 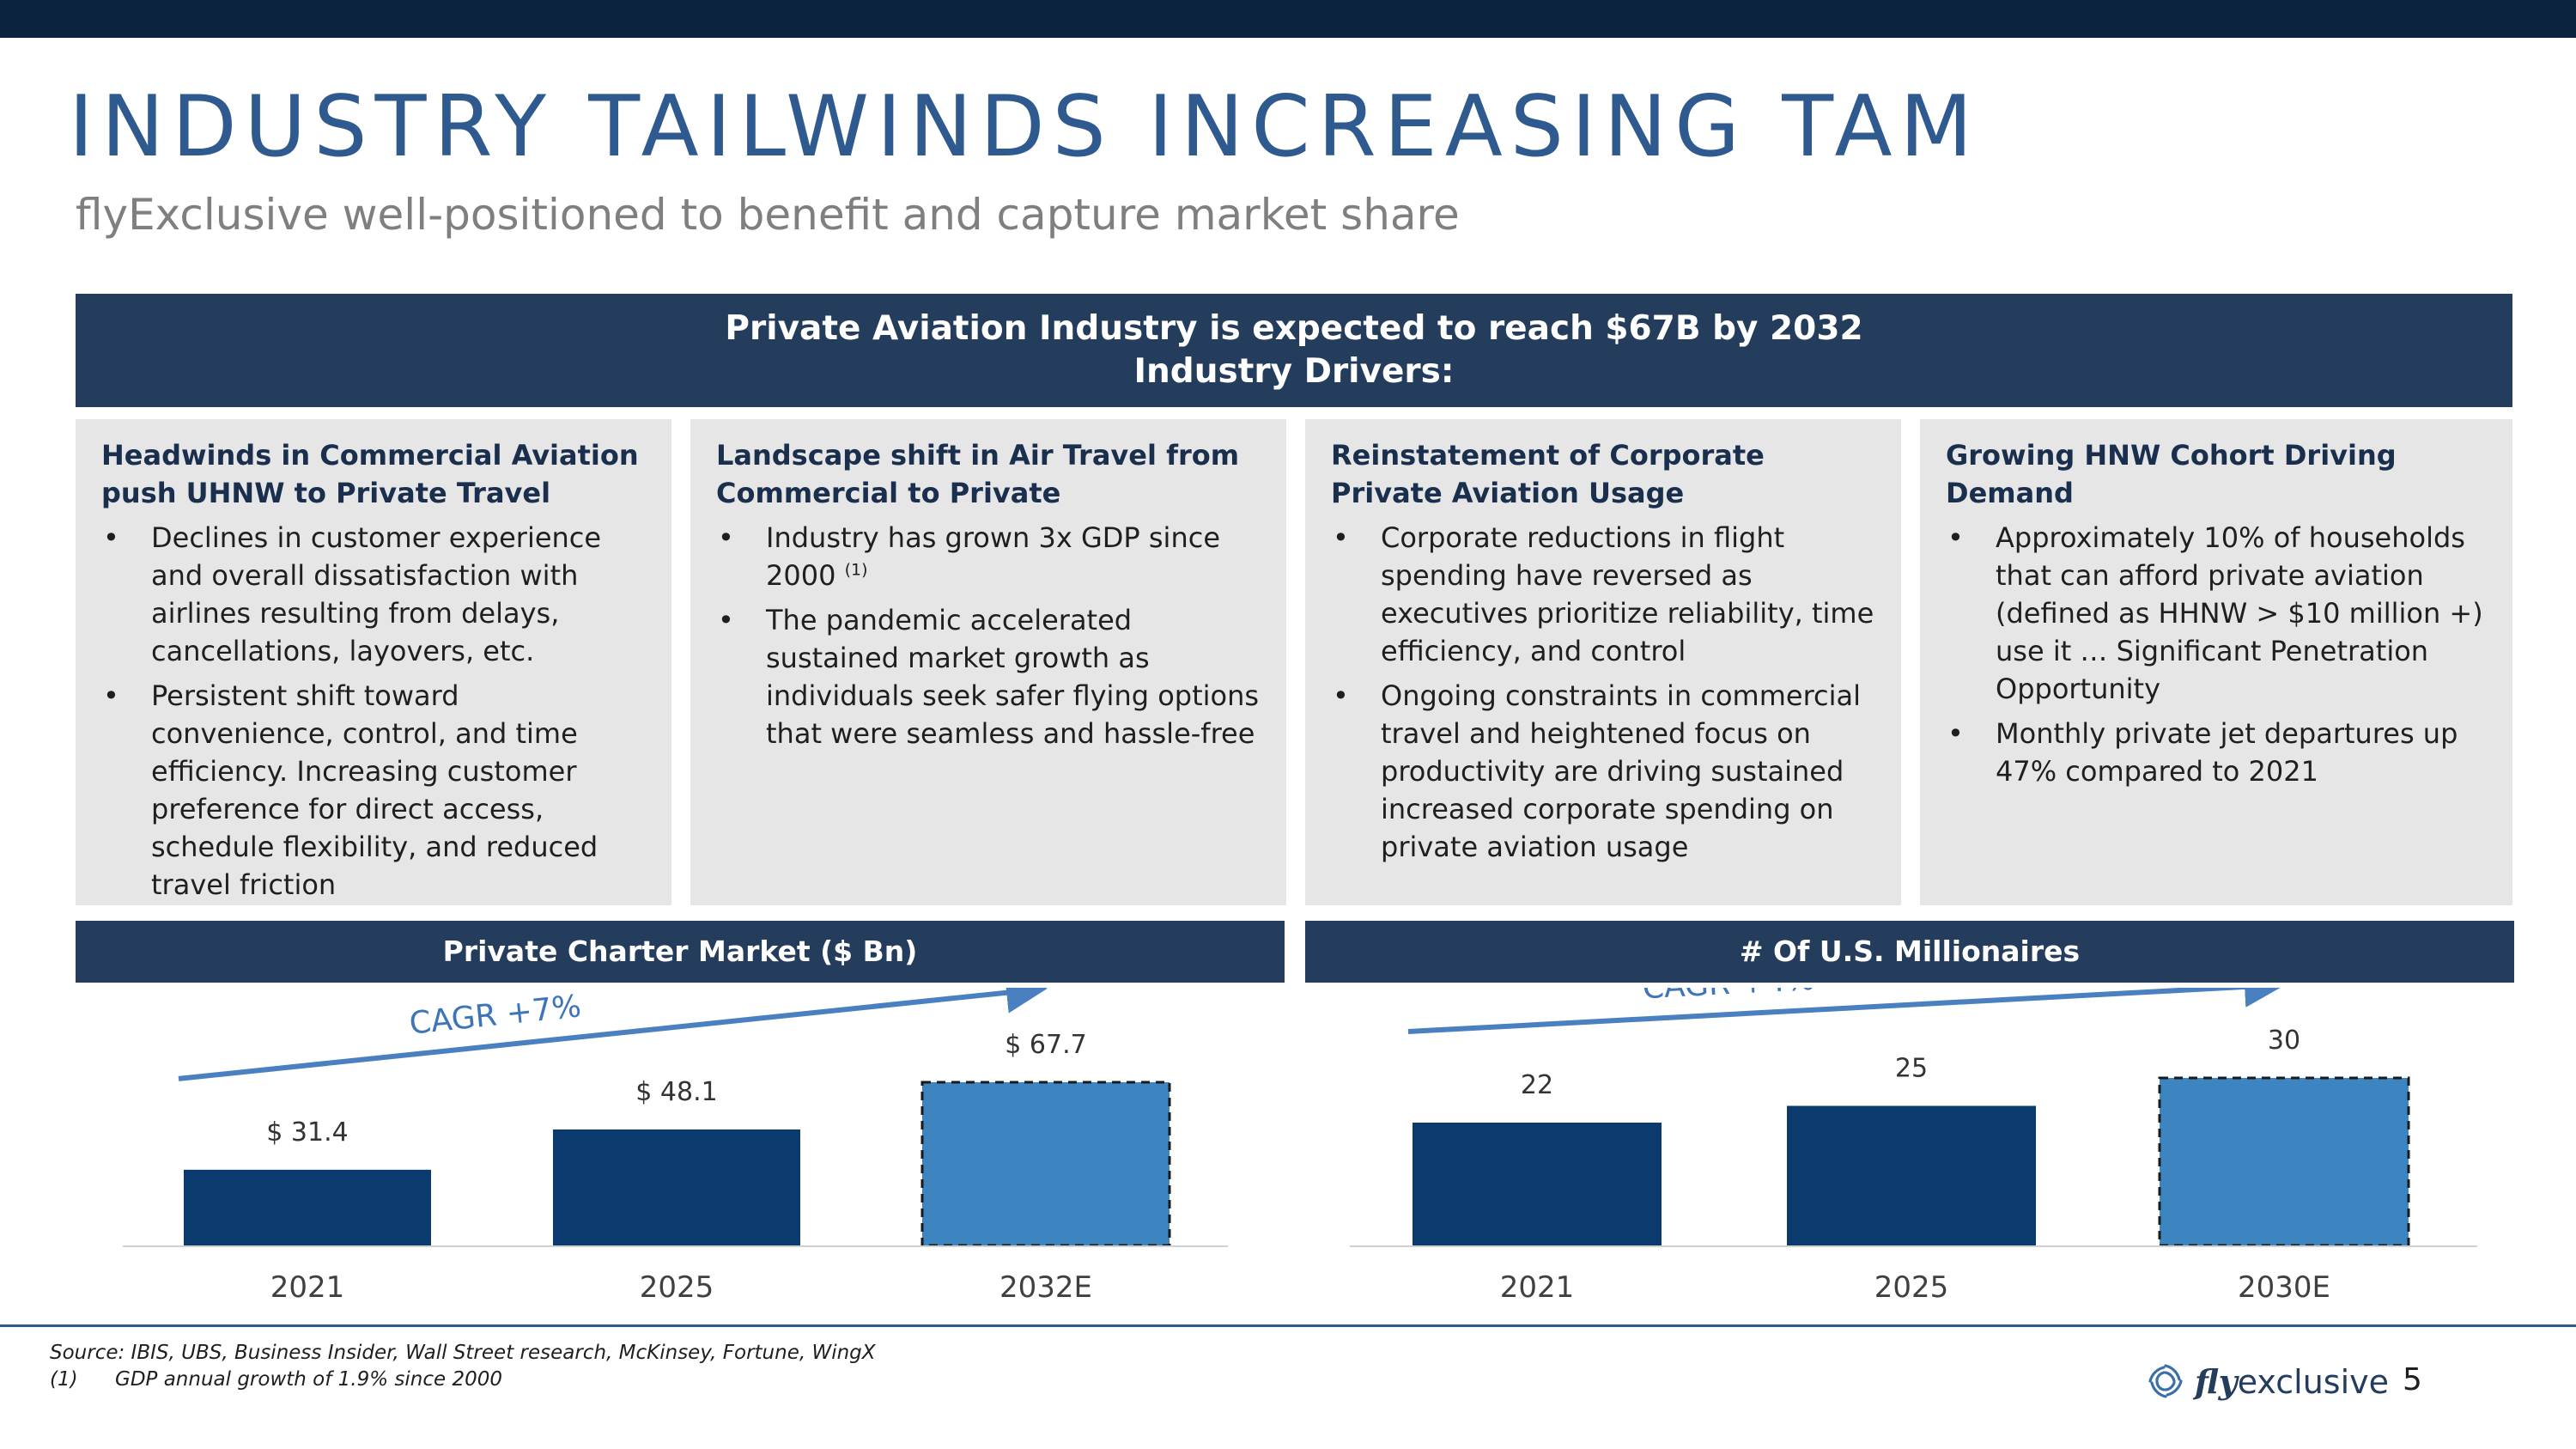 What do you see at coordinates (2171, 474) in the screenshot?
I see `driver-heading: Growing HNW Cohort Driving Demand` at bounding box center [2171, 474].